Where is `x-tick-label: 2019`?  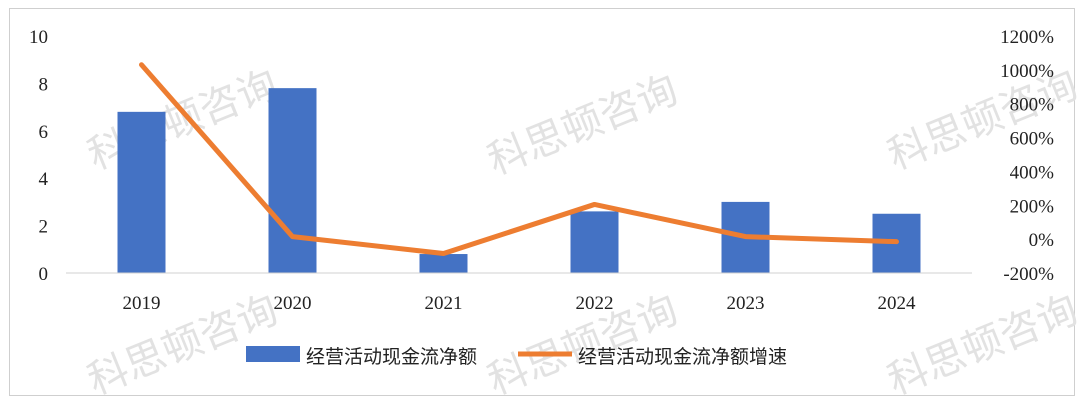
x-tick-label: 2019 is located at coordinates (142, 303).